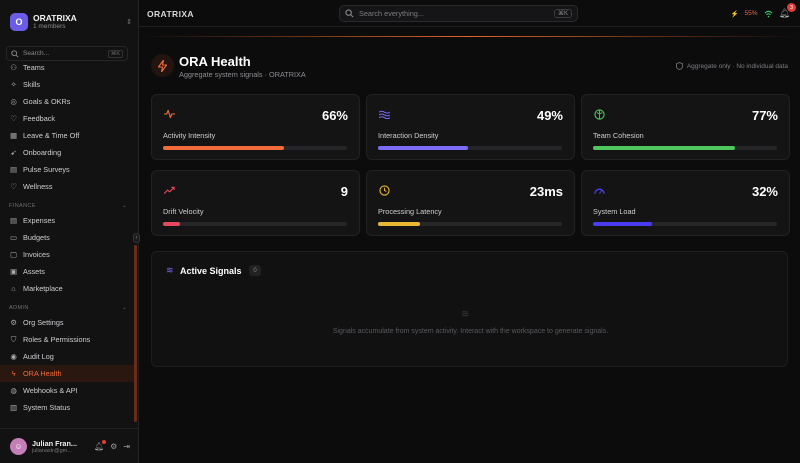 The width and height of the screenshot is (800, 463). I want to click on sidebar-item-budgets: ▭ Budgets, so click(67, 237).